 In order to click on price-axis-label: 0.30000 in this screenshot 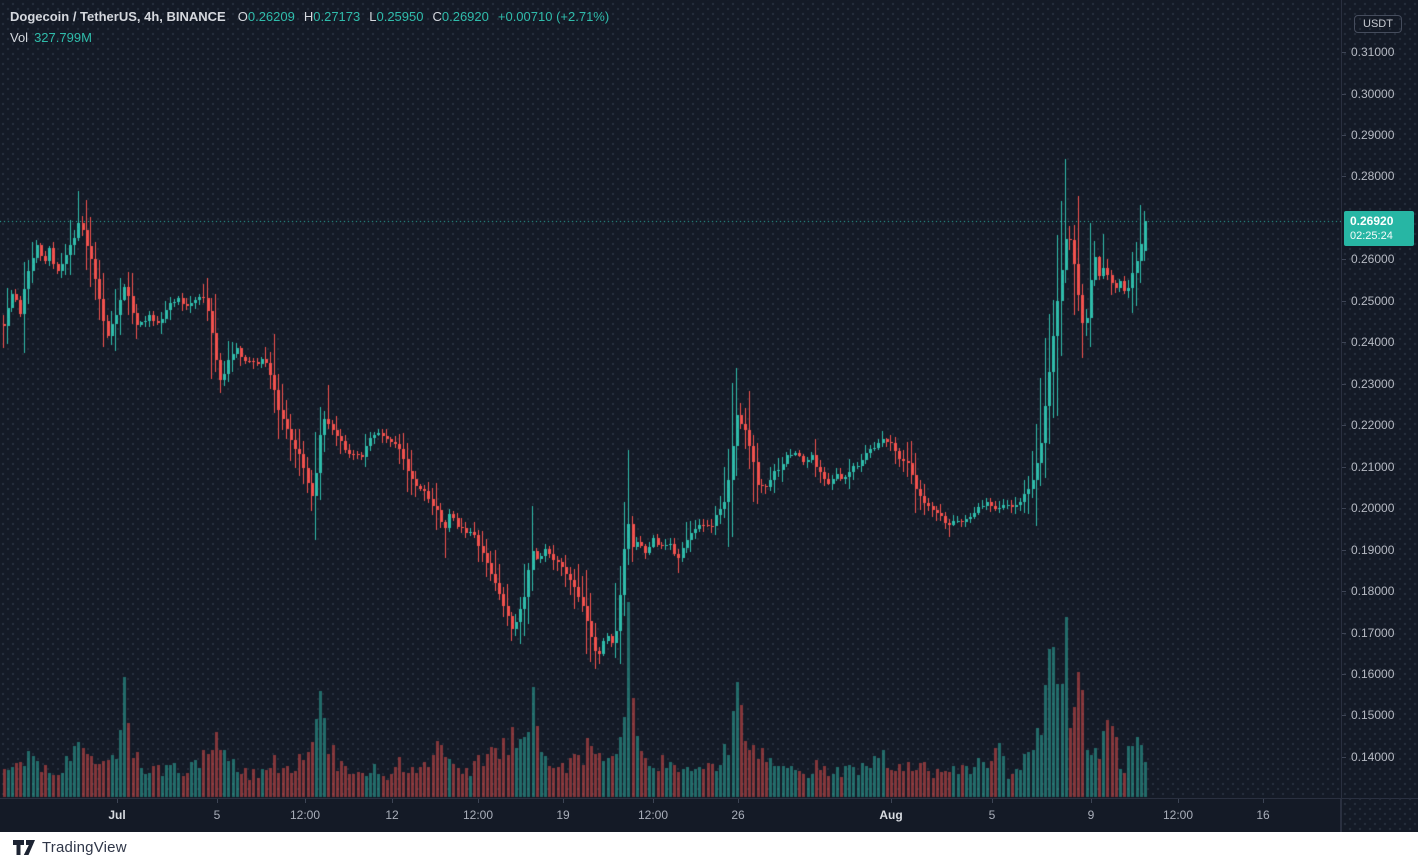, I will do `click(1373, 94)`.